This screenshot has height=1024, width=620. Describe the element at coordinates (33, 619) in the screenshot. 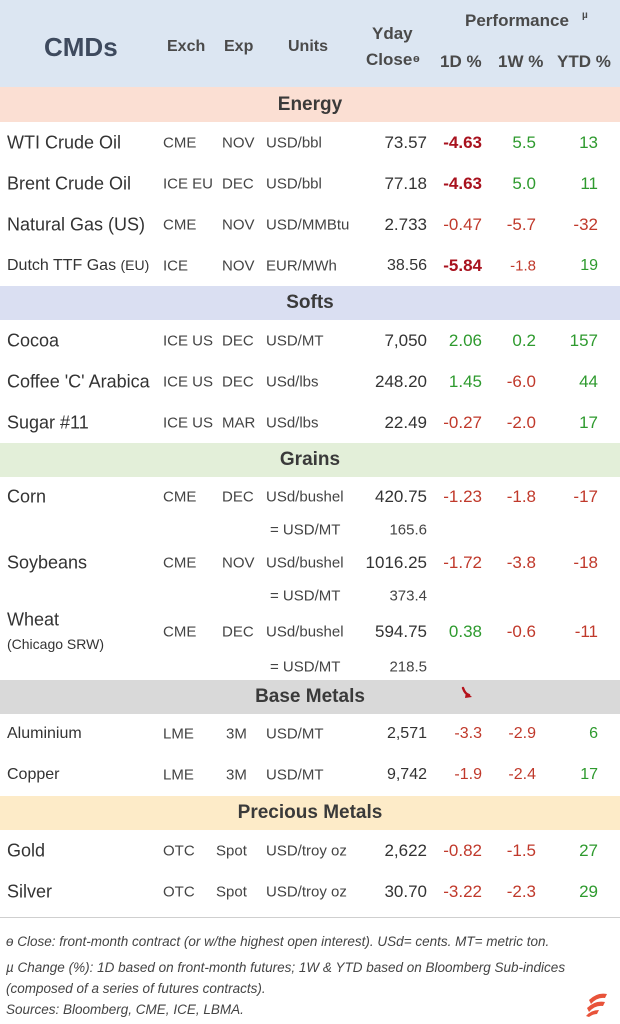

I see `commodity-name: Wheat` at that location.